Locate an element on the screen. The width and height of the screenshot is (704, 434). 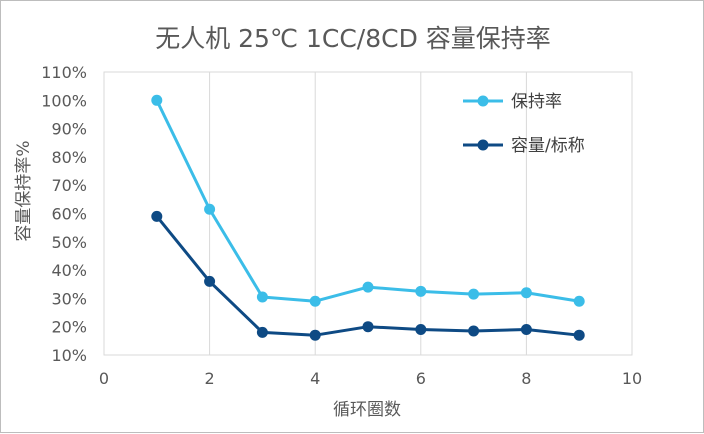
x-tick-label: 2 is located at coordinates (210, 378).